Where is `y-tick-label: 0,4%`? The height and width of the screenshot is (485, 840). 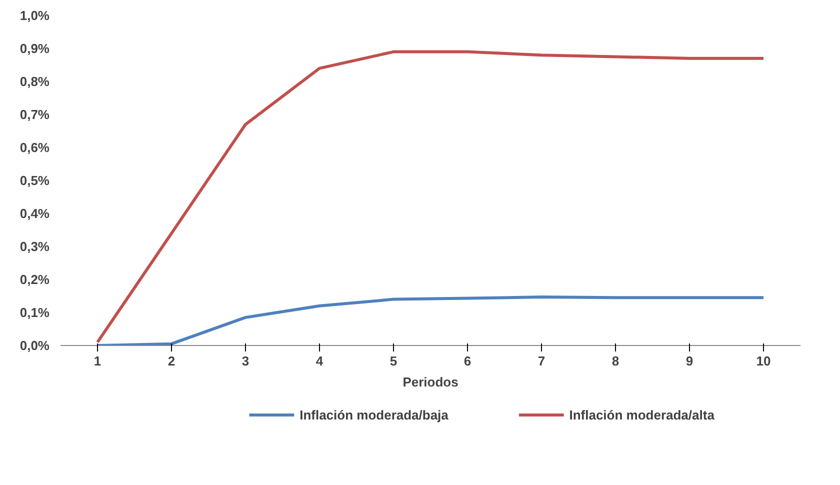 y-tick-label: 0,4% is located at coordinates (35, 213).